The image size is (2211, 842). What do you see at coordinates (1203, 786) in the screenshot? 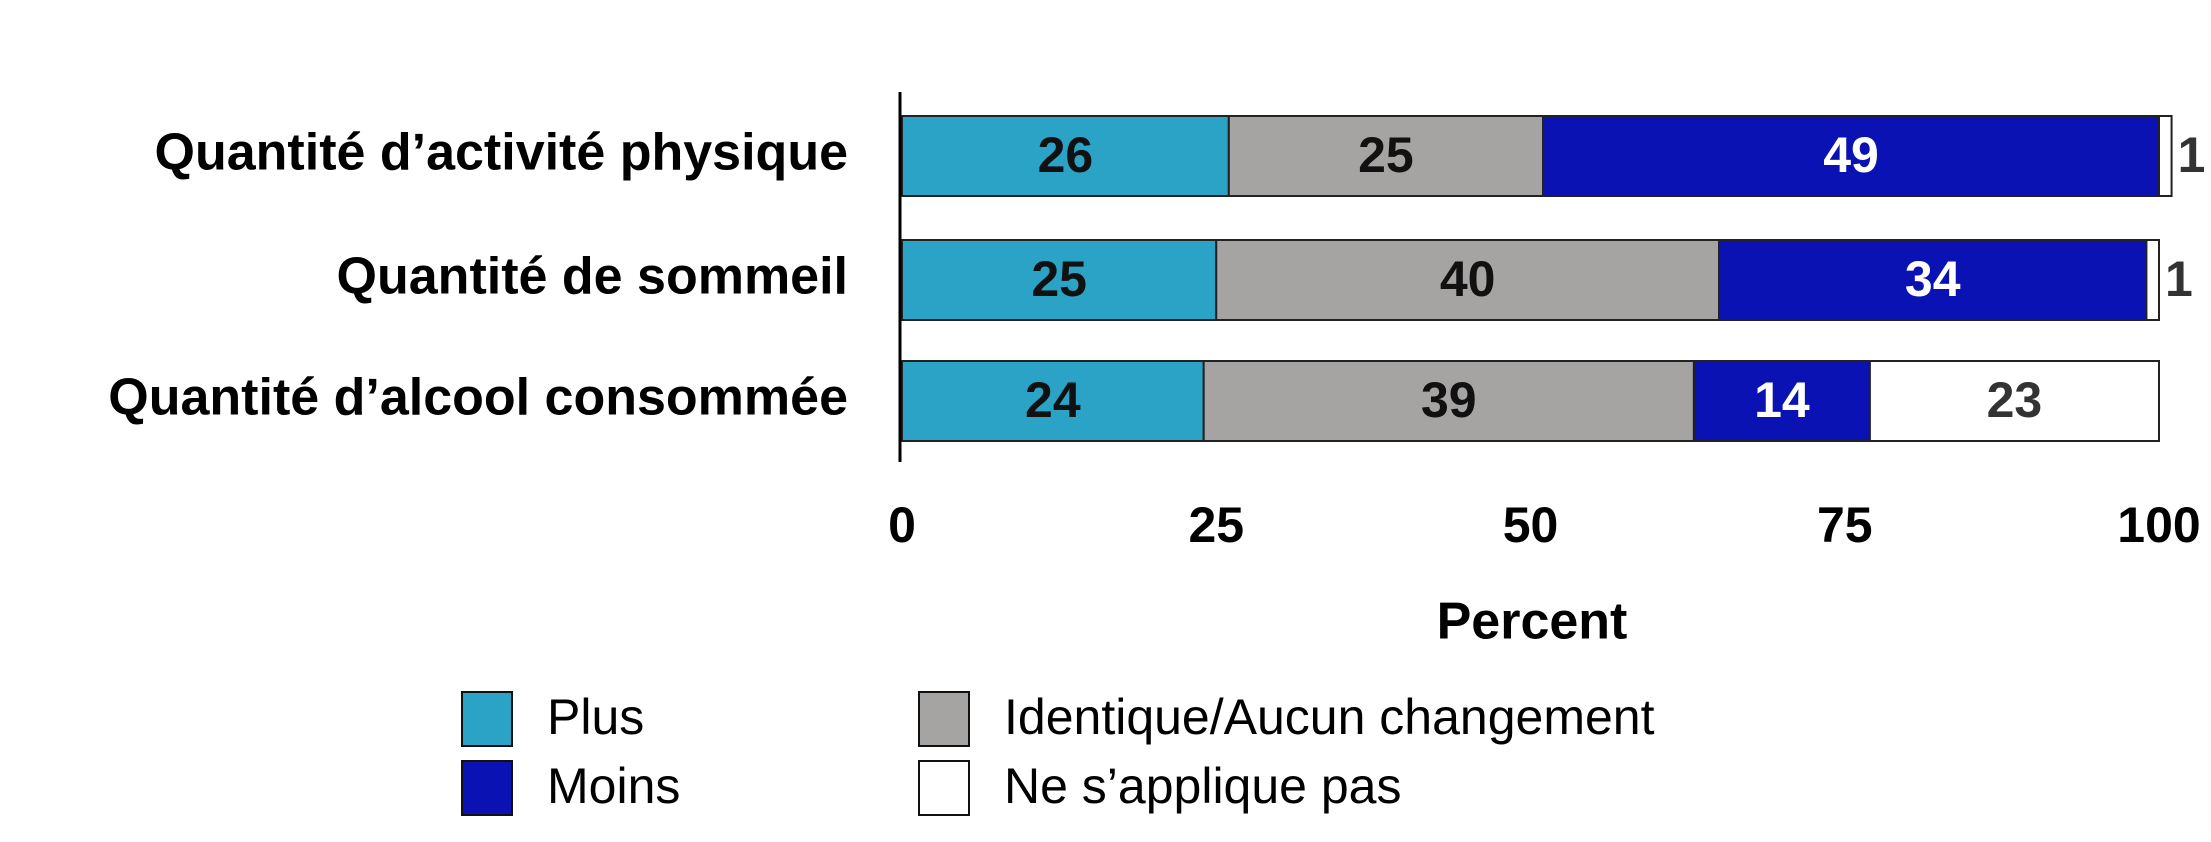
I see `legend-label: Ne s’applique pas` at bounding box center [1203, 786].